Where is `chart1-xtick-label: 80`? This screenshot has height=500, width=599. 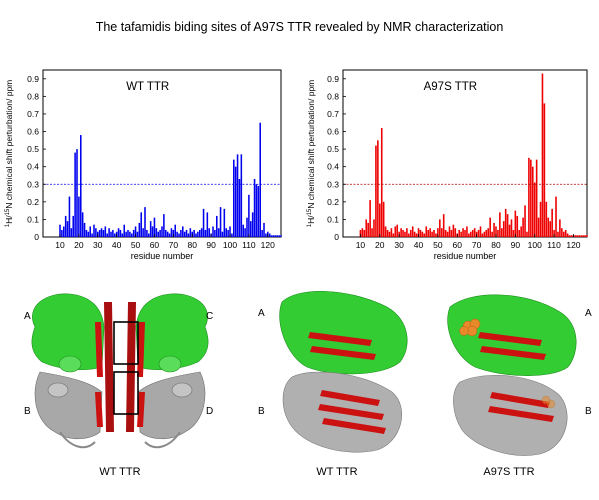 chart1-xtick-label: 80 is located at coordinates (496, 245).